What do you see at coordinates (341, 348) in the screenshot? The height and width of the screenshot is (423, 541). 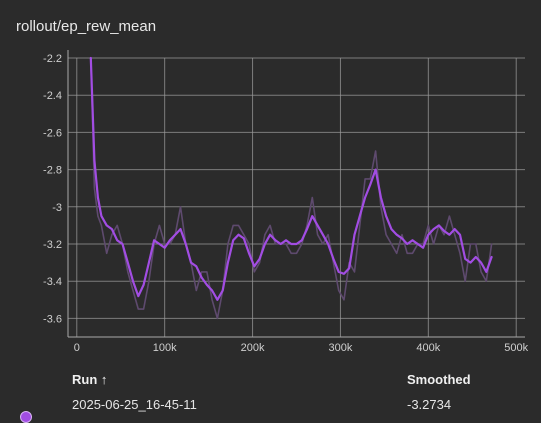 I see `x-tick-label: 300k` at bounding box center [341, 348].